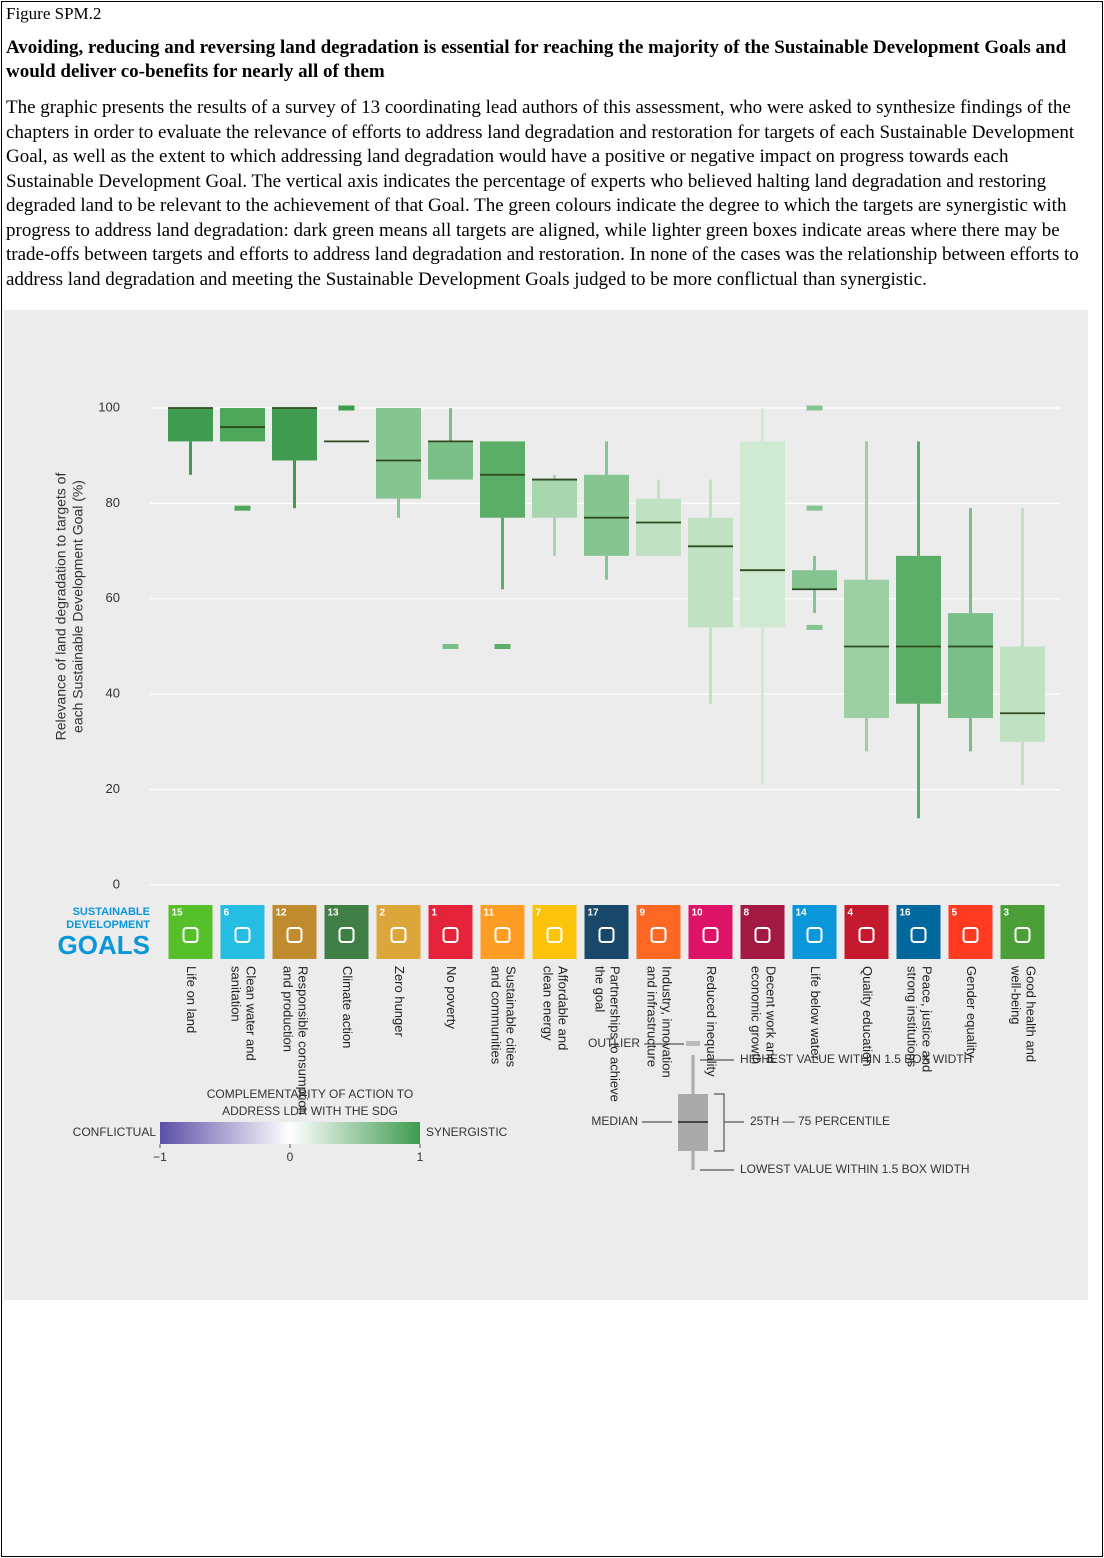 The image size is (1104, 1558). Describe the element at coordinates (802, 913) in the screenshot. I see `sdg-number: 14` at that location.